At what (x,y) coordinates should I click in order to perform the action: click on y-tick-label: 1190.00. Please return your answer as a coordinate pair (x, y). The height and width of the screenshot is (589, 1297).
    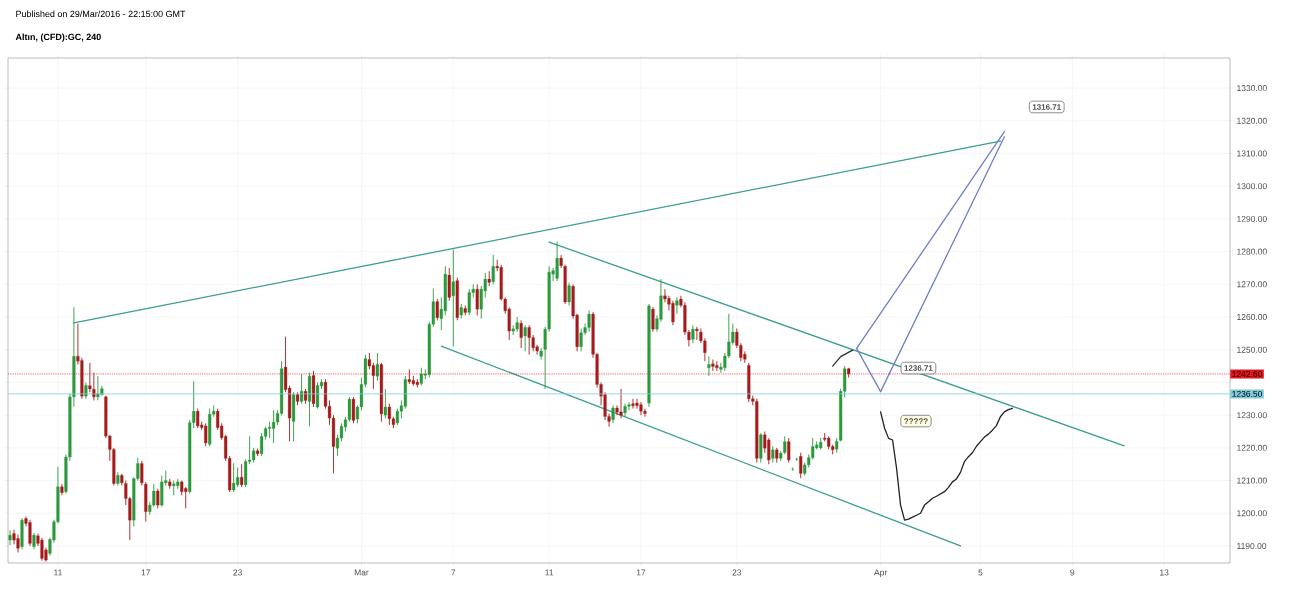
    Looking at the image, I should click on (1252, 545).